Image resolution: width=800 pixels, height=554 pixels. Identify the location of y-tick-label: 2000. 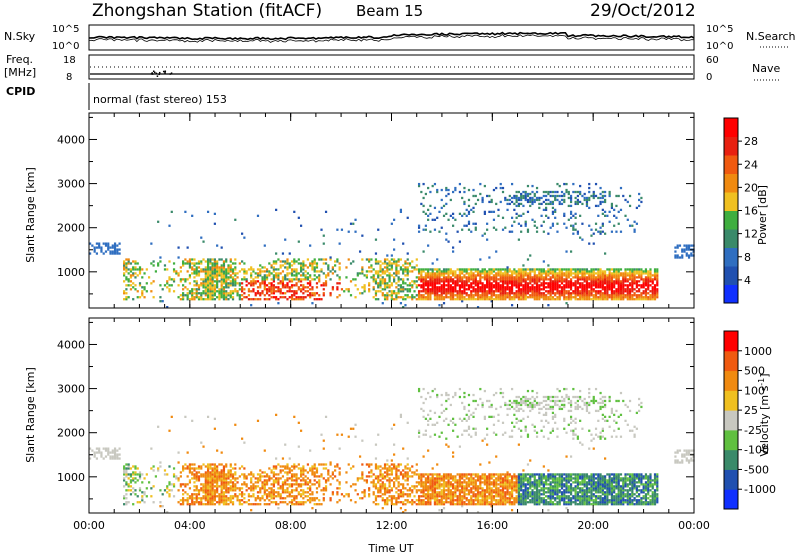
(71, 228).